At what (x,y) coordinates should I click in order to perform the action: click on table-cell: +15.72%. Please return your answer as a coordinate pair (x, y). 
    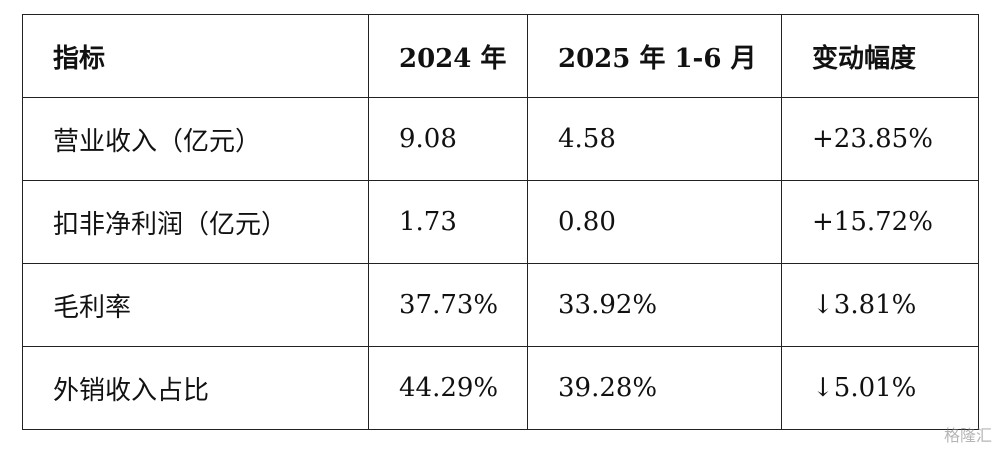
    Looking at the image, I should click on (880, 222).